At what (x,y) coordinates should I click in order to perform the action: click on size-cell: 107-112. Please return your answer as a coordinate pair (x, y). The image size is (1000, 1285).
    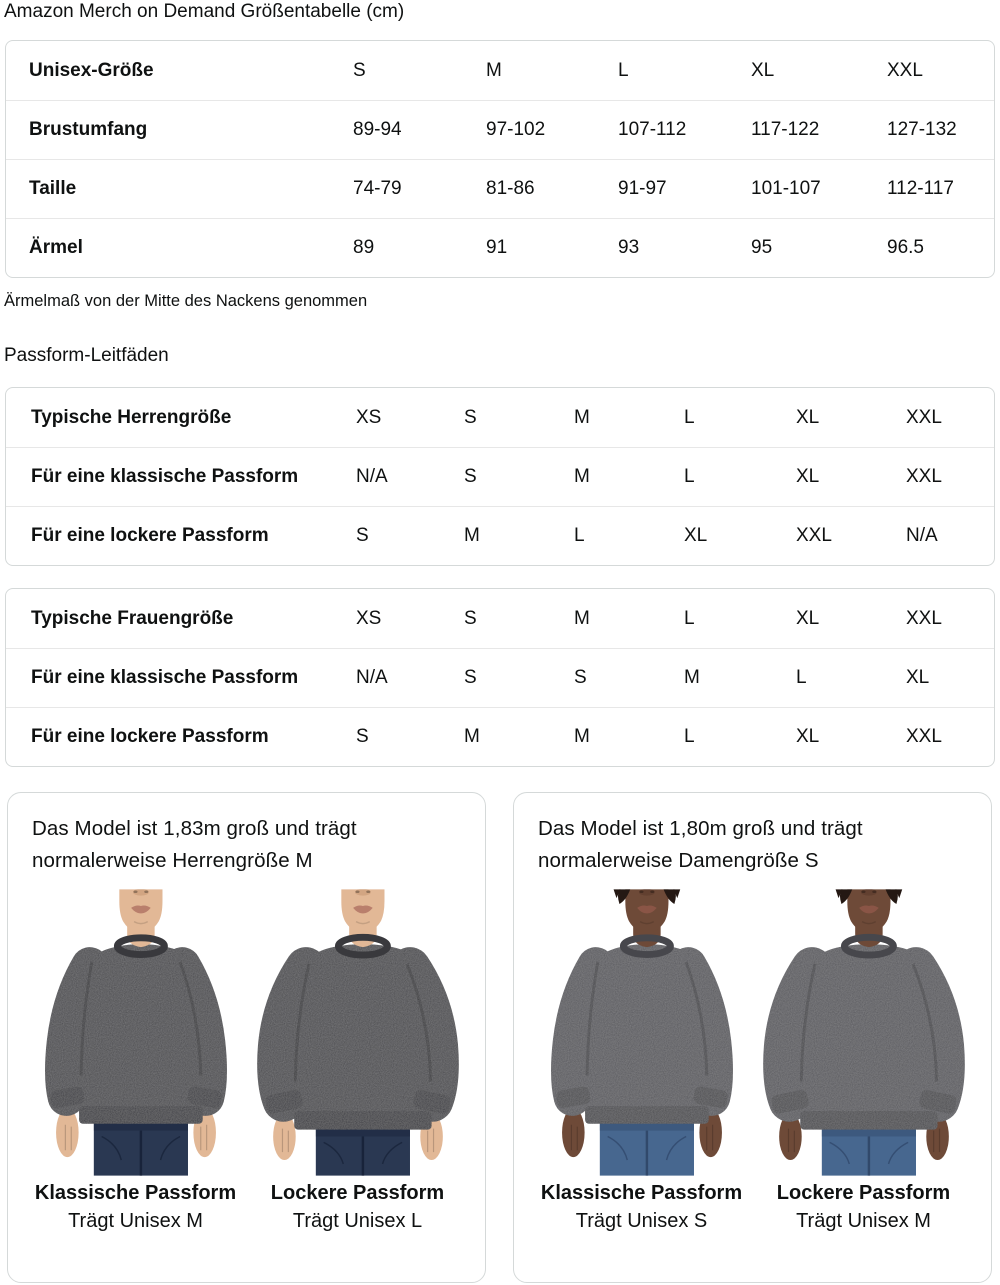
    Looking at the image, I should click on (652, 129).